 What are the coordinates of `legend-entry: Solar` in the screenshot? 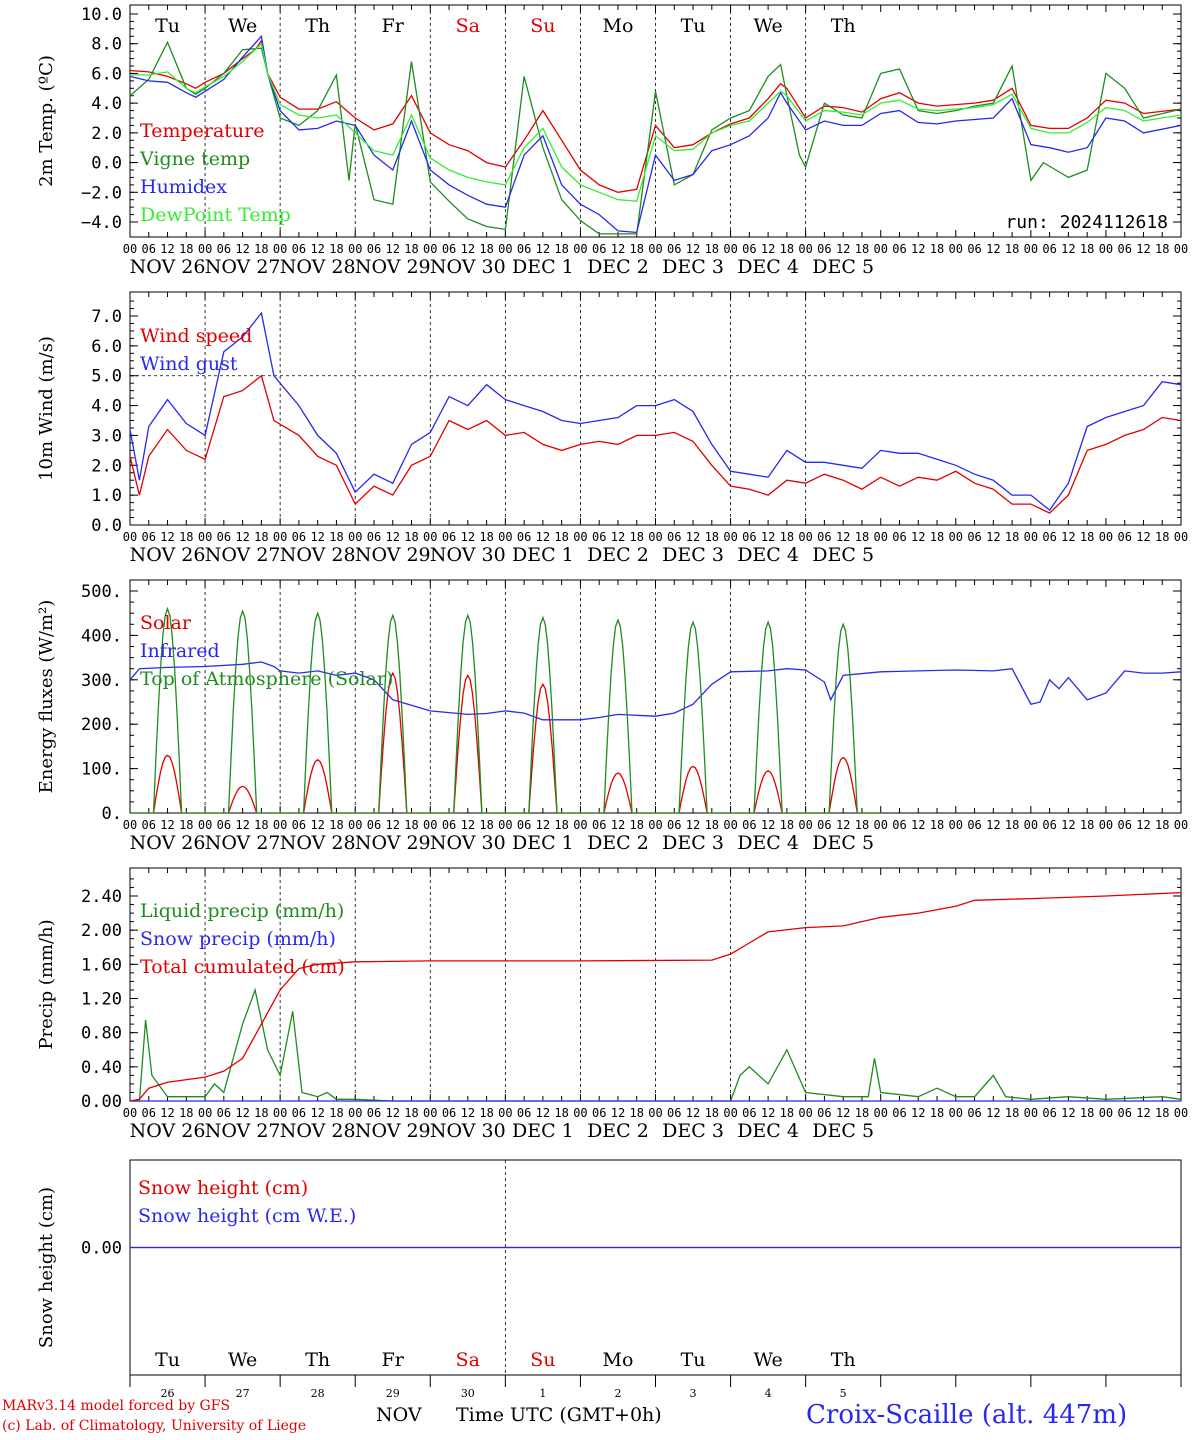 It's located at (166, 623).